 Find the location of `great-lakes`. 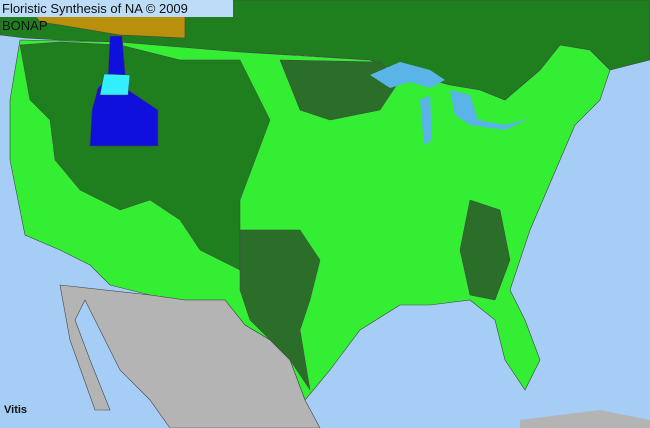

great-lakes is located at coordinates (407, 75).